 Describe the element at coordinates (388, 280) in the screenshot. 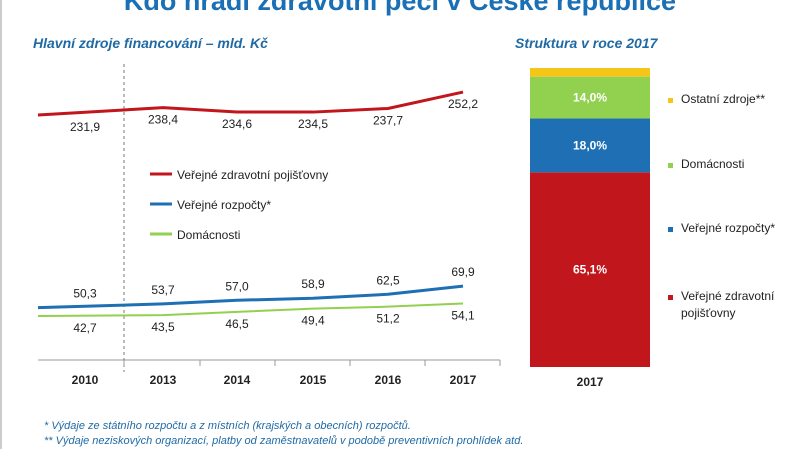

I see `data-label: 62,5` at that location.